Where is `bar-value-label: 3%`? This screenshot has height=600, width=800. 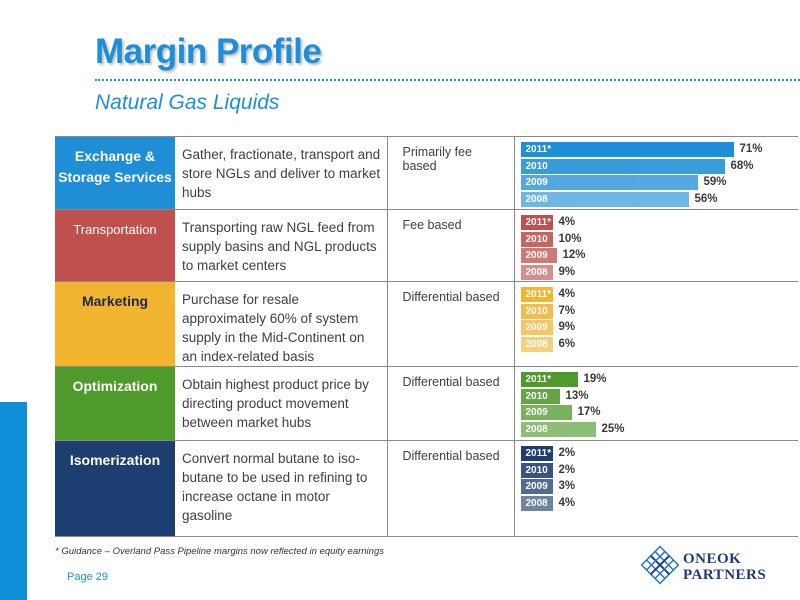
bar-value-label: 3% is located at coordinates (567, 486).